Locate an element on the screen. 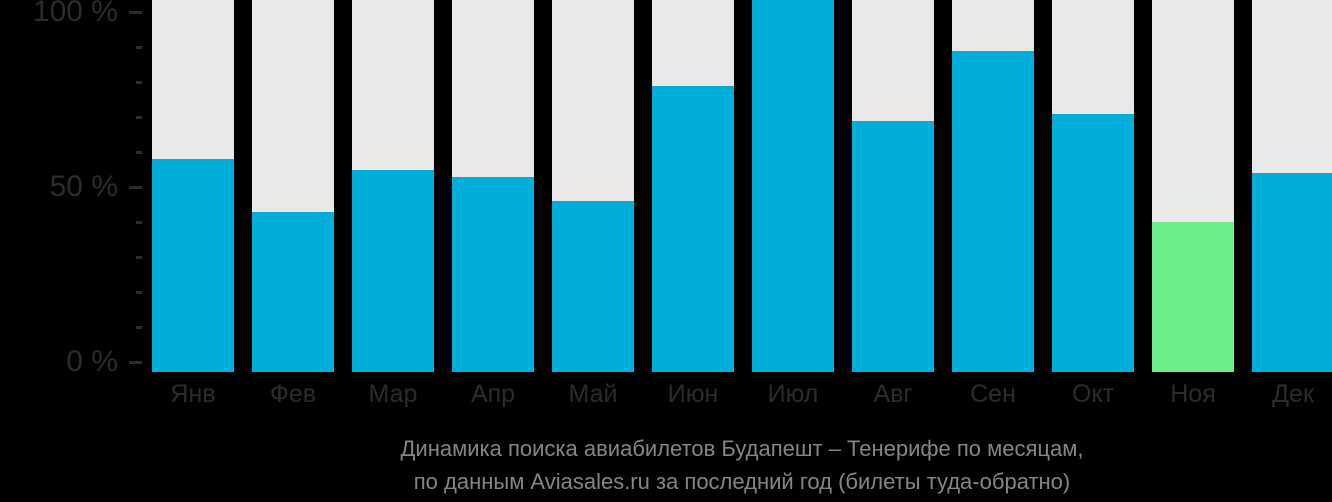  y-tick-label: 0 % is located at coordinates (92, 361).